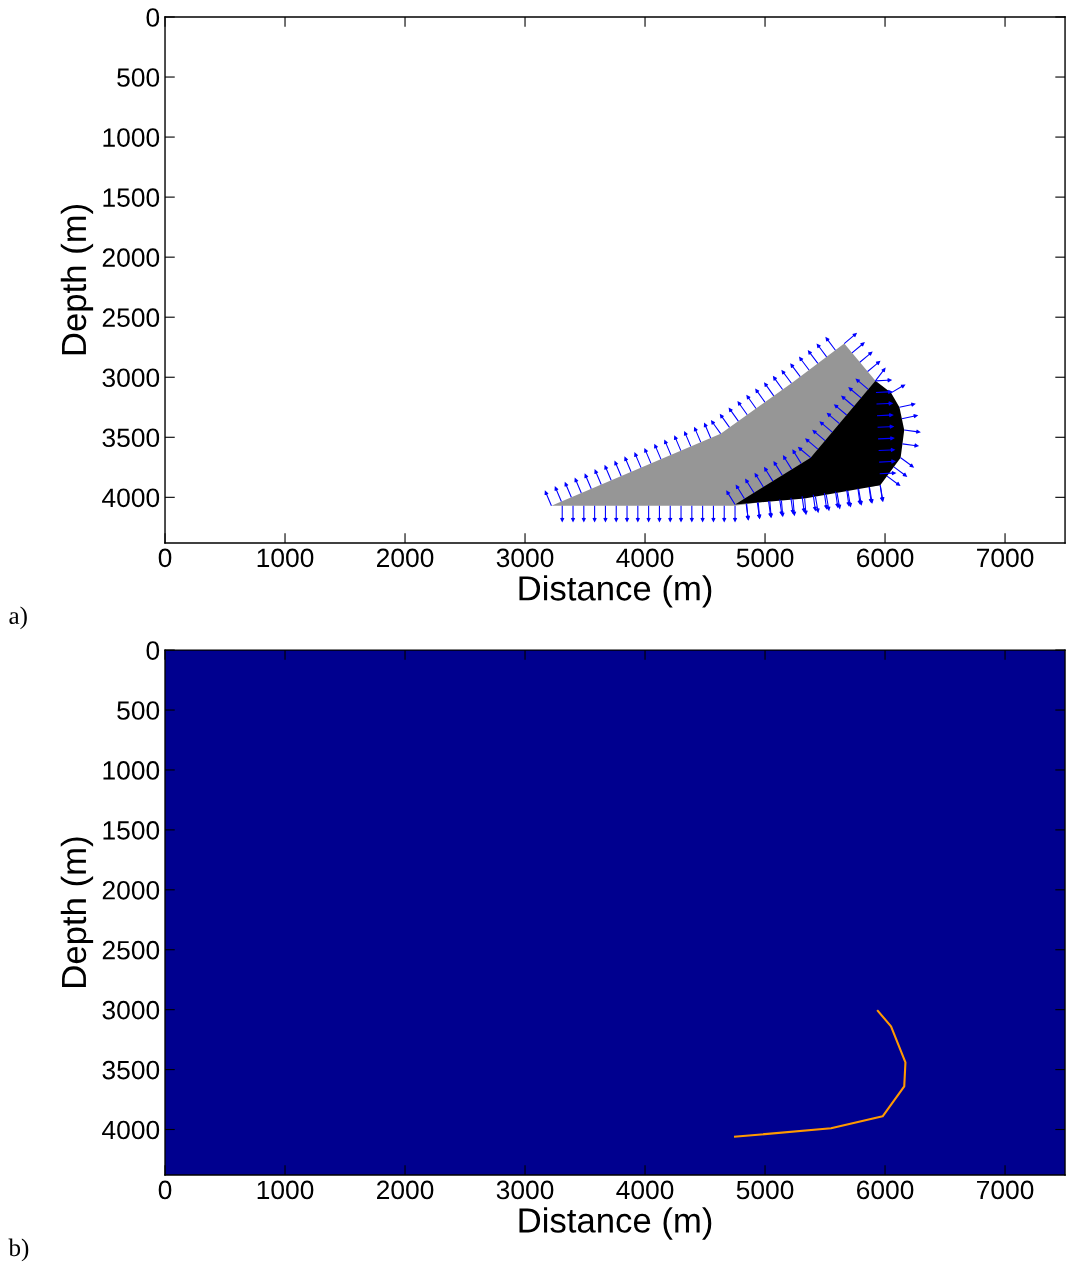  I want to click on text: a), so click(18, 618).